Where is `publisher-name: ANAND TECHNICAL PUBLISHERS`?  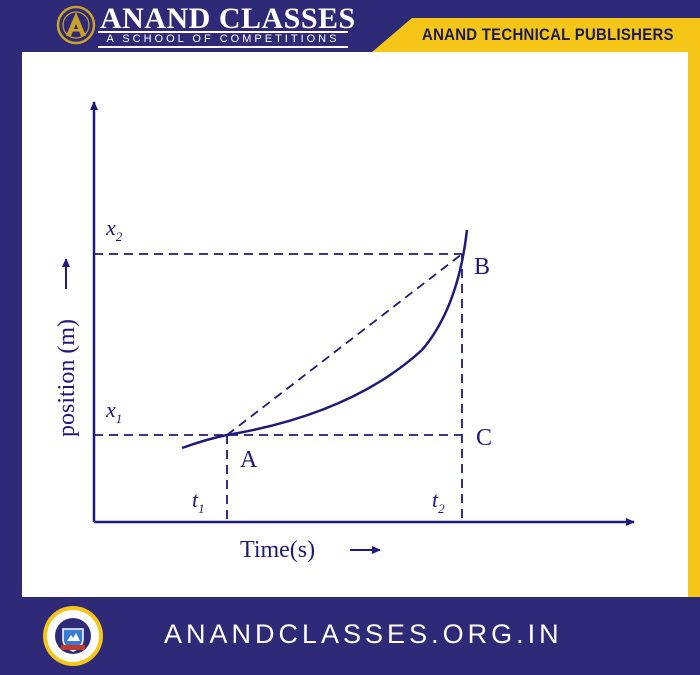 publisher-name: ANAND TECHNICAL PUBLISHERS is located at coordinates (548, 34).